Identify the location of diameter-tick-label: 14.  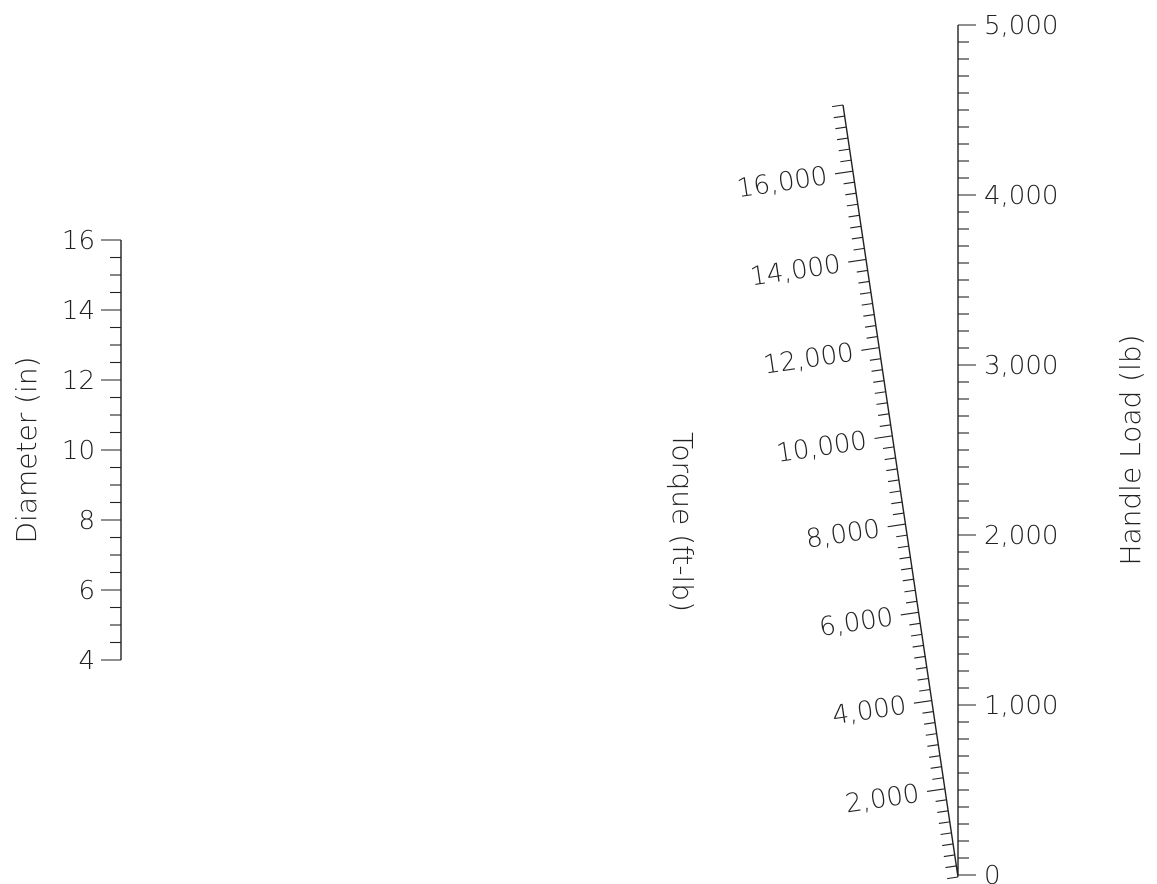
(78, 311).